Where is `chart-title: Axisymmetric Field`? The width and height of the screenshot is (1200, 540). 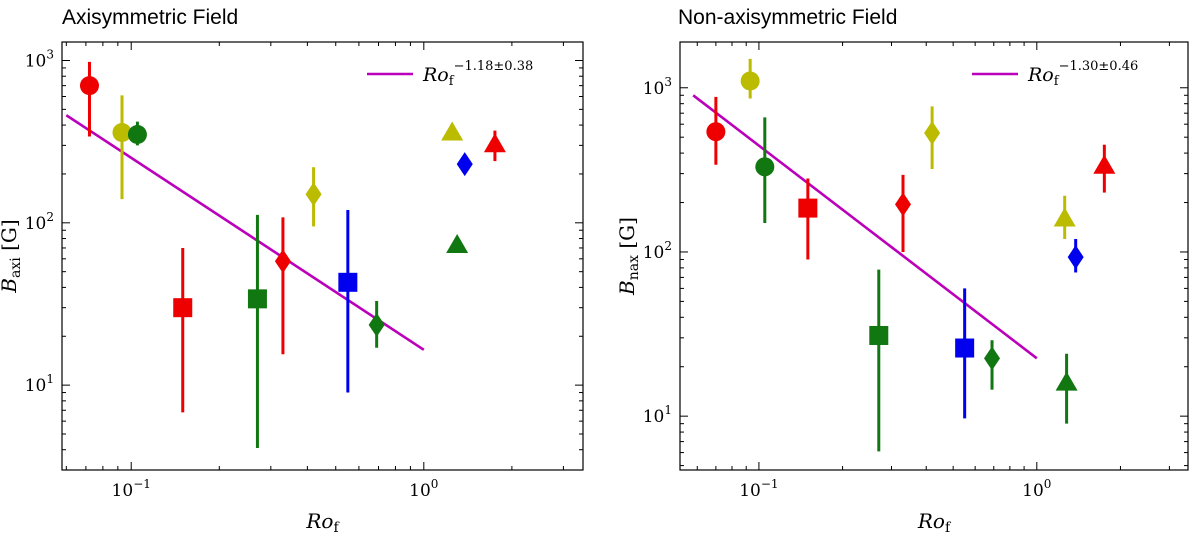
chart-title: Axisymmetric Field is located at coordinates (150, 17).